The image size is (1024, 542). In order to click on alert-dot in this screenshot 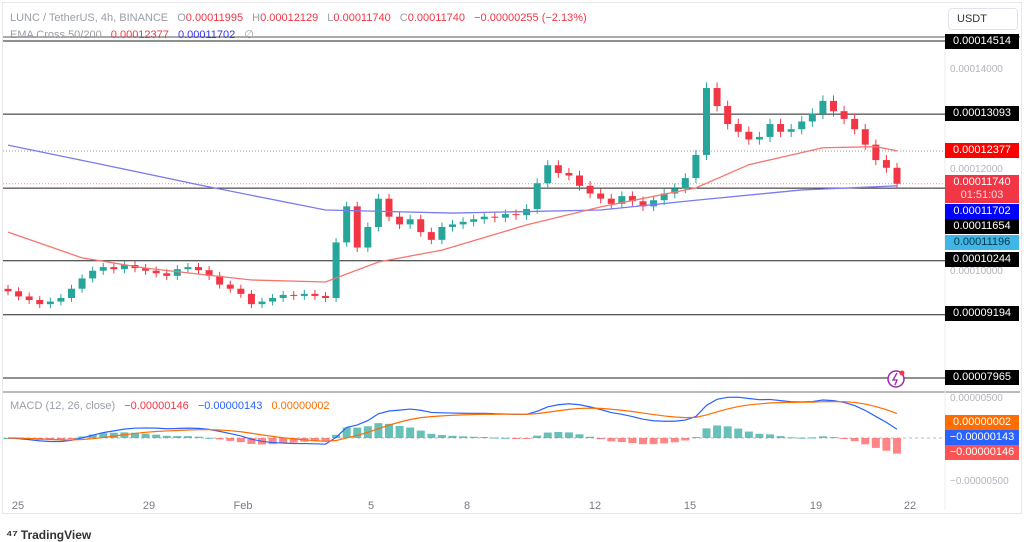, I will do `click(902, 373)`.